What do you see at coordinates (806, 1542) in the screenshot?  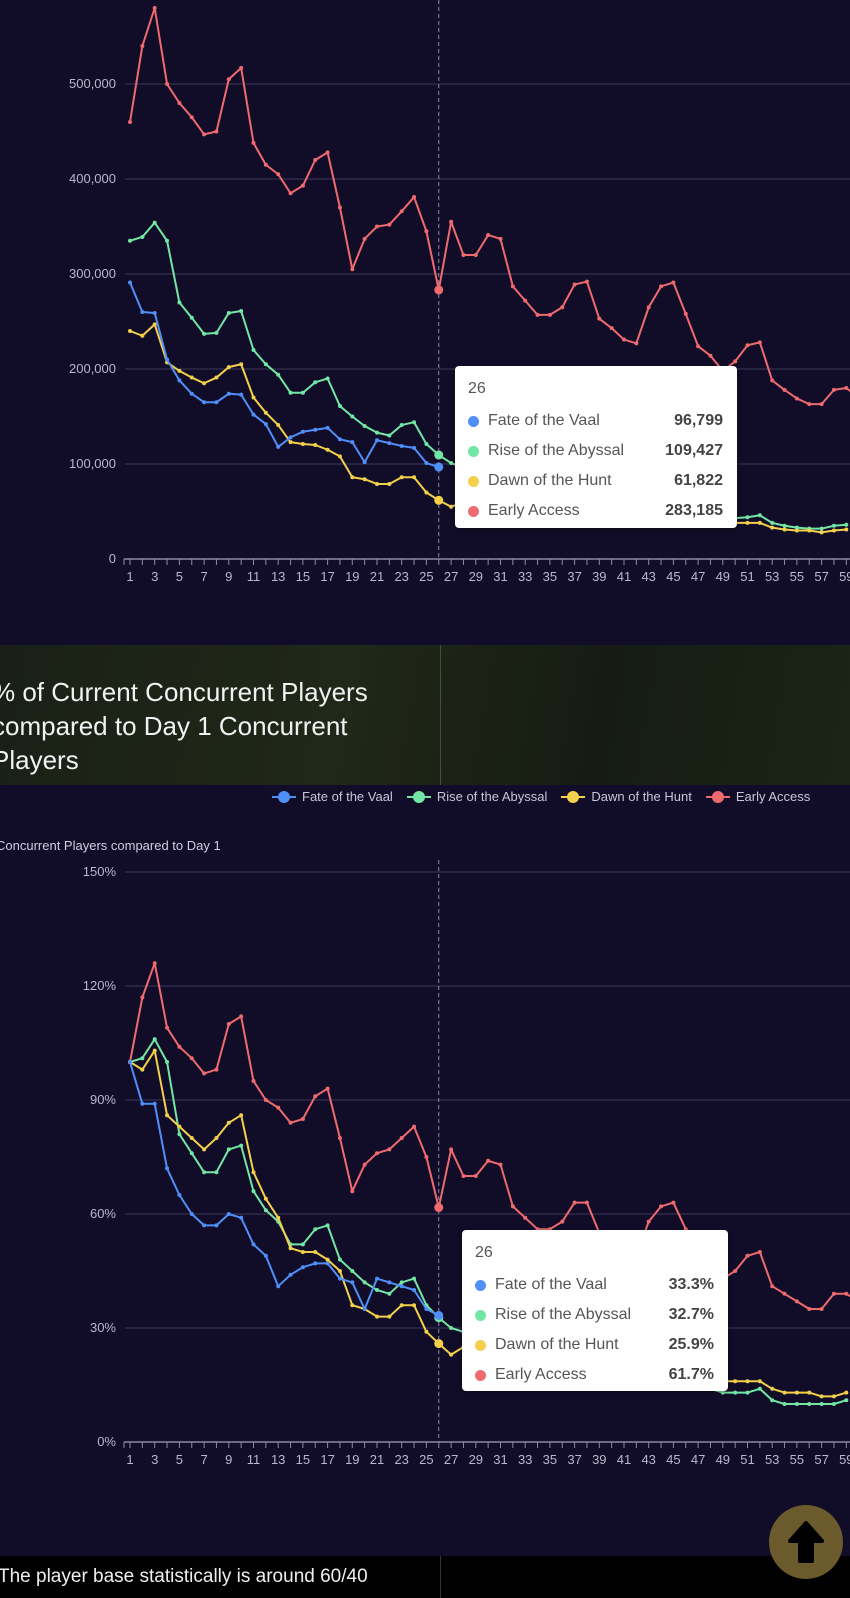 I see `scroll-to-top-button` at bounding box center [806, 1542].